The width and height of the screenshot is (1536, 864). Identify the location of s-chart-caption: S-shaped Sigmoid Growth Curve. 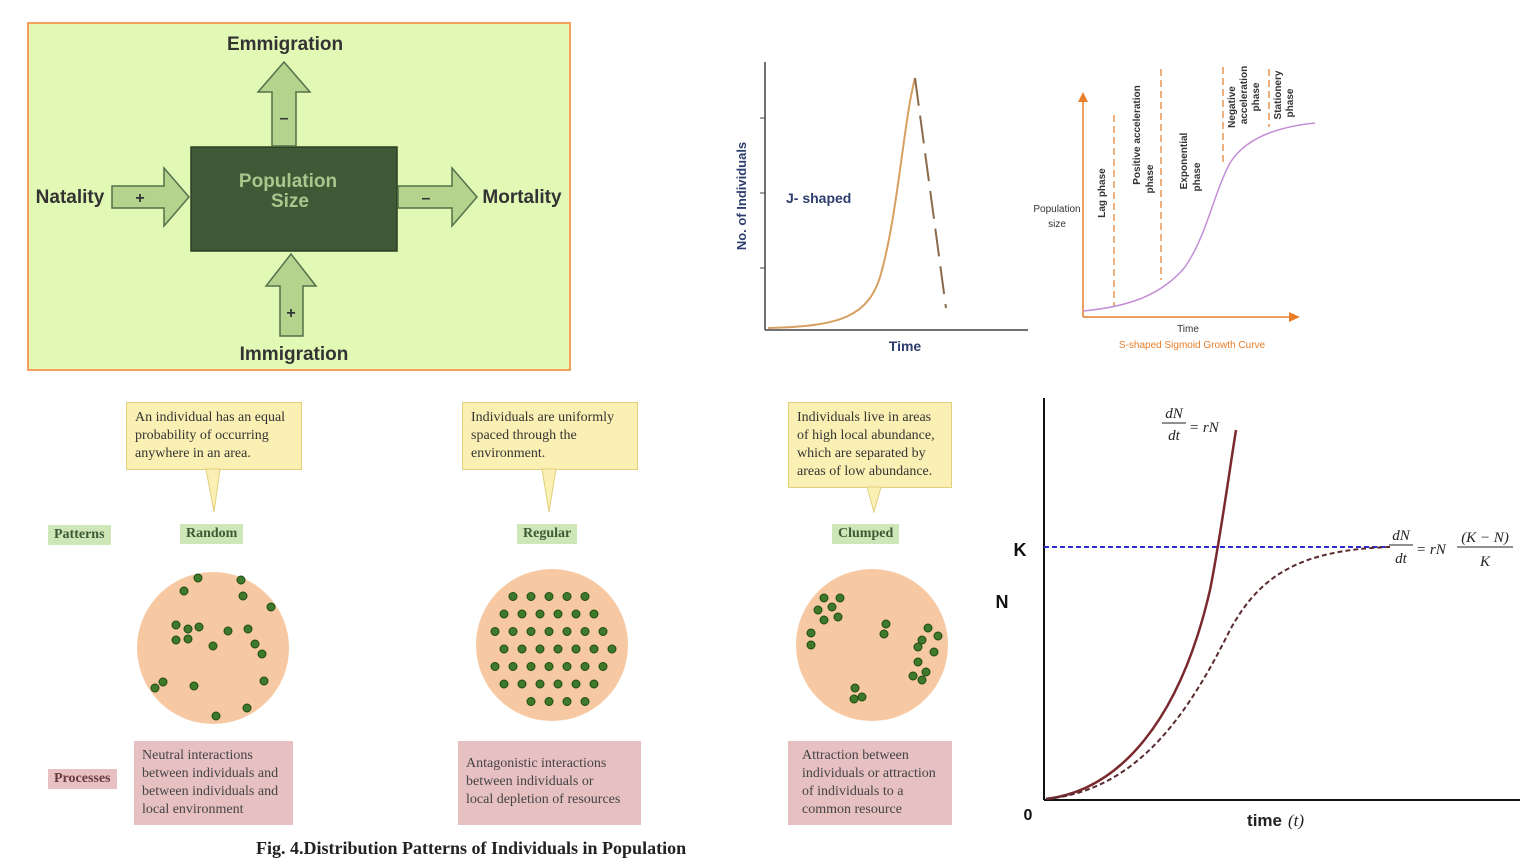
(1192, 345).